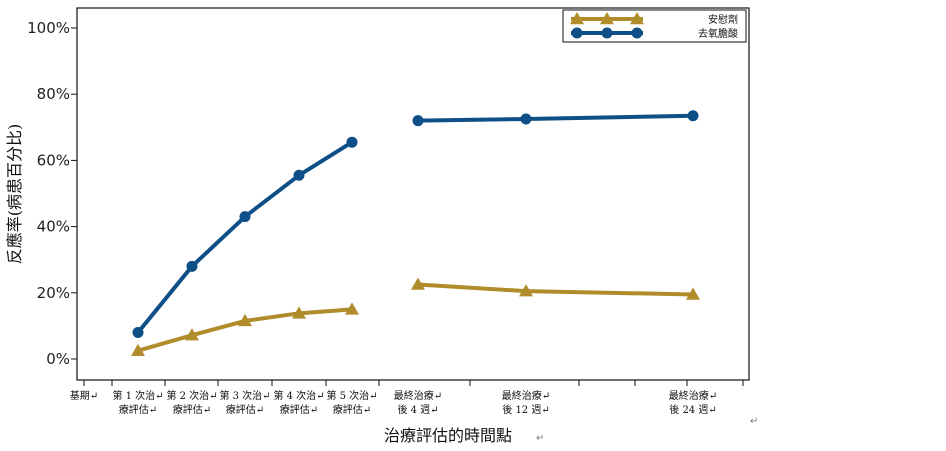 This screenshot has height=451, width=946. What do you see at coordinates (58, 359) in the screenshot?
I see `y-tick-label: 0%` at bounding box center [58, 359].